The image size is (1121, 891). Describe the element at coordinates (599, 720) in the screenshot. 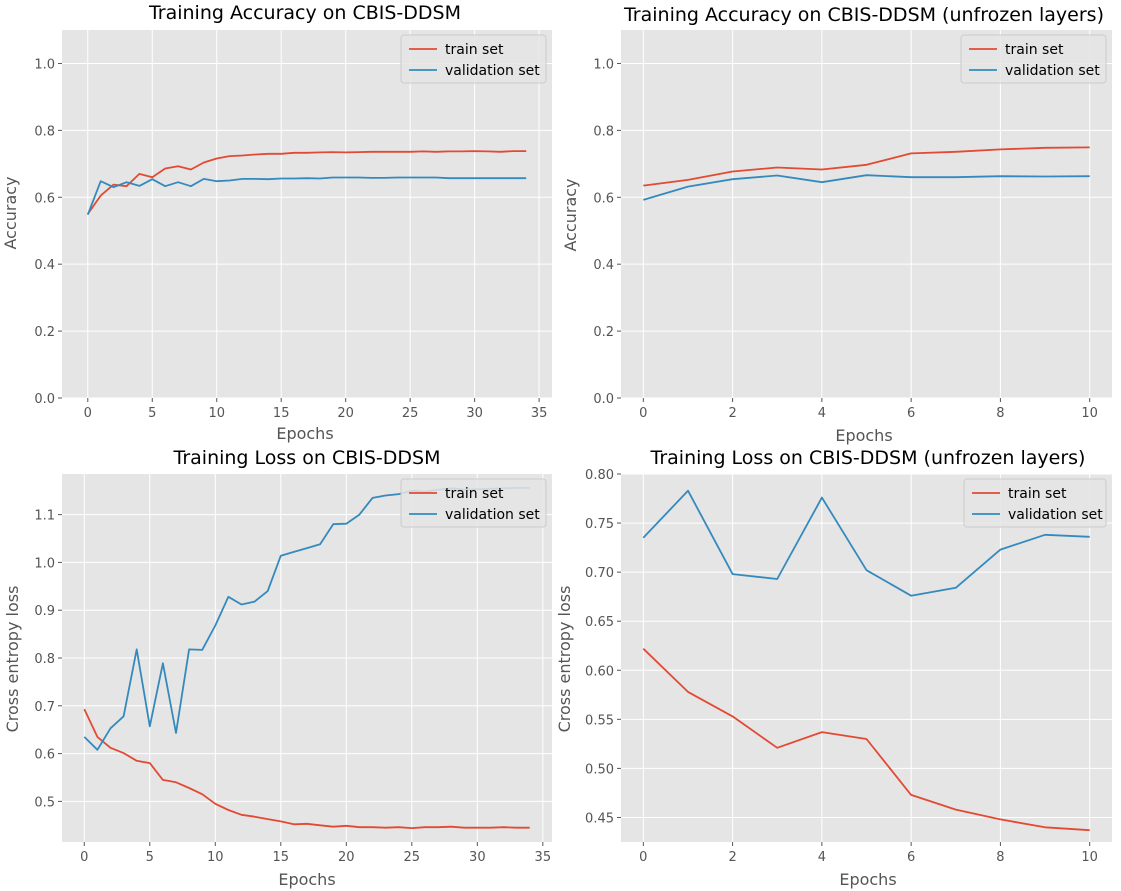

I see `y-tick-label: 0.55` at that location.